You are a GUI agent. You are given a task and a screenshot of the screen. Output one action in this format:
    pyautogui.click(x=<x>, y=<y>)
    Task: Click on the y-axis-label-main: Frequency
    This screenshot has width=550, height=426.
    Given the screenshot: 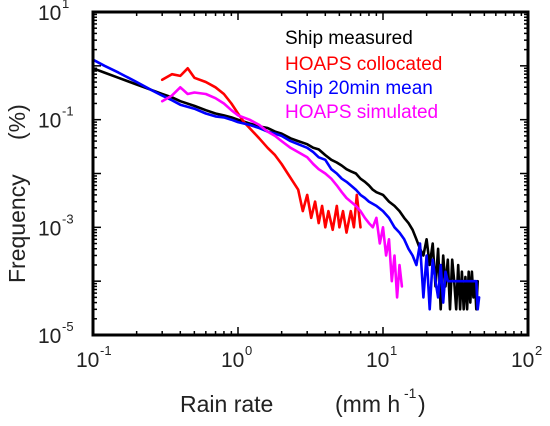 What is the action you would take?
    pyautogui.click(x=17, y=228)
    